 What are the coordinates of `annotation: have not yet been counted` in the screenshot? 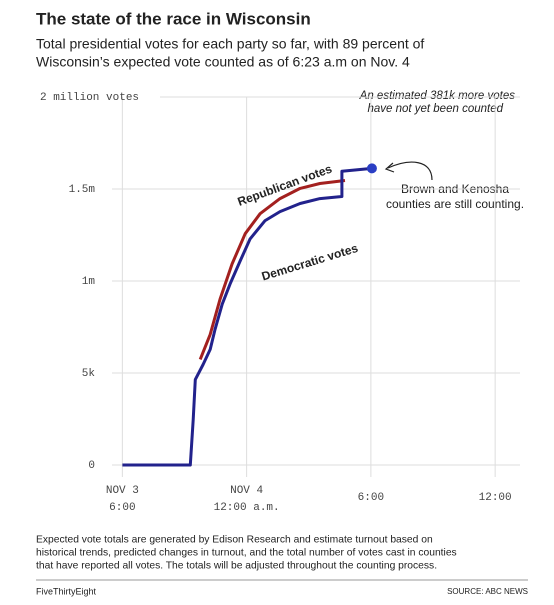 It's located at (435, 109).